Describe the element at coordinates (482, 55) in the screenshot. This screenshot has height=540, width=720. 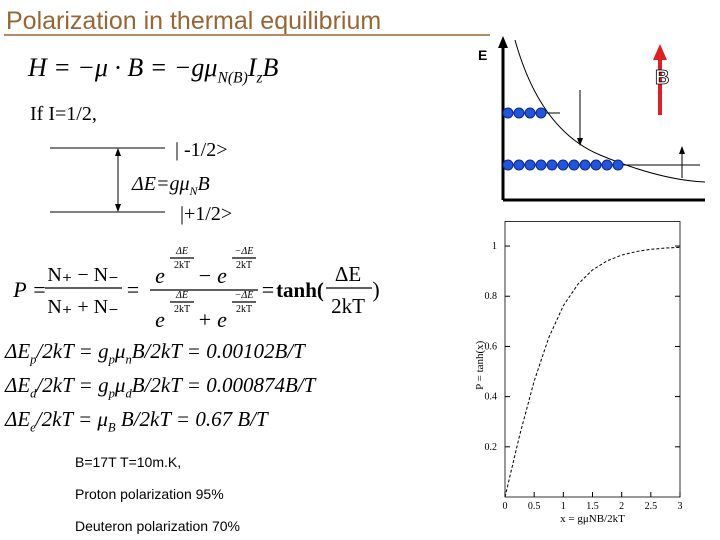
I see `axis-label: E` at that location.